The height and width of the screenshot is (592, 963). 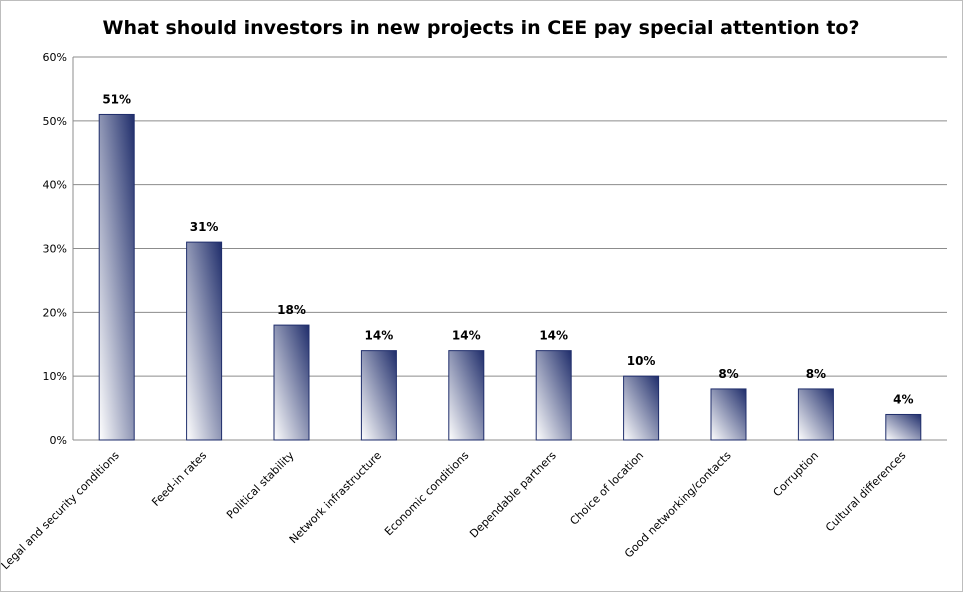 I want to click on y-tick-label: 10%, so click(x=55, y=376).